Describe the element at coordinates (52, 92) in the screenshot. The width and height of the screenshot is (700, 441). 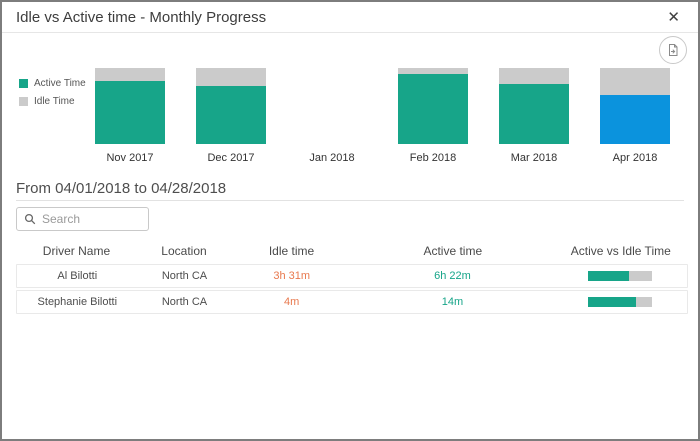
I see `chart-legend: Active Time Idle Time` at that location.